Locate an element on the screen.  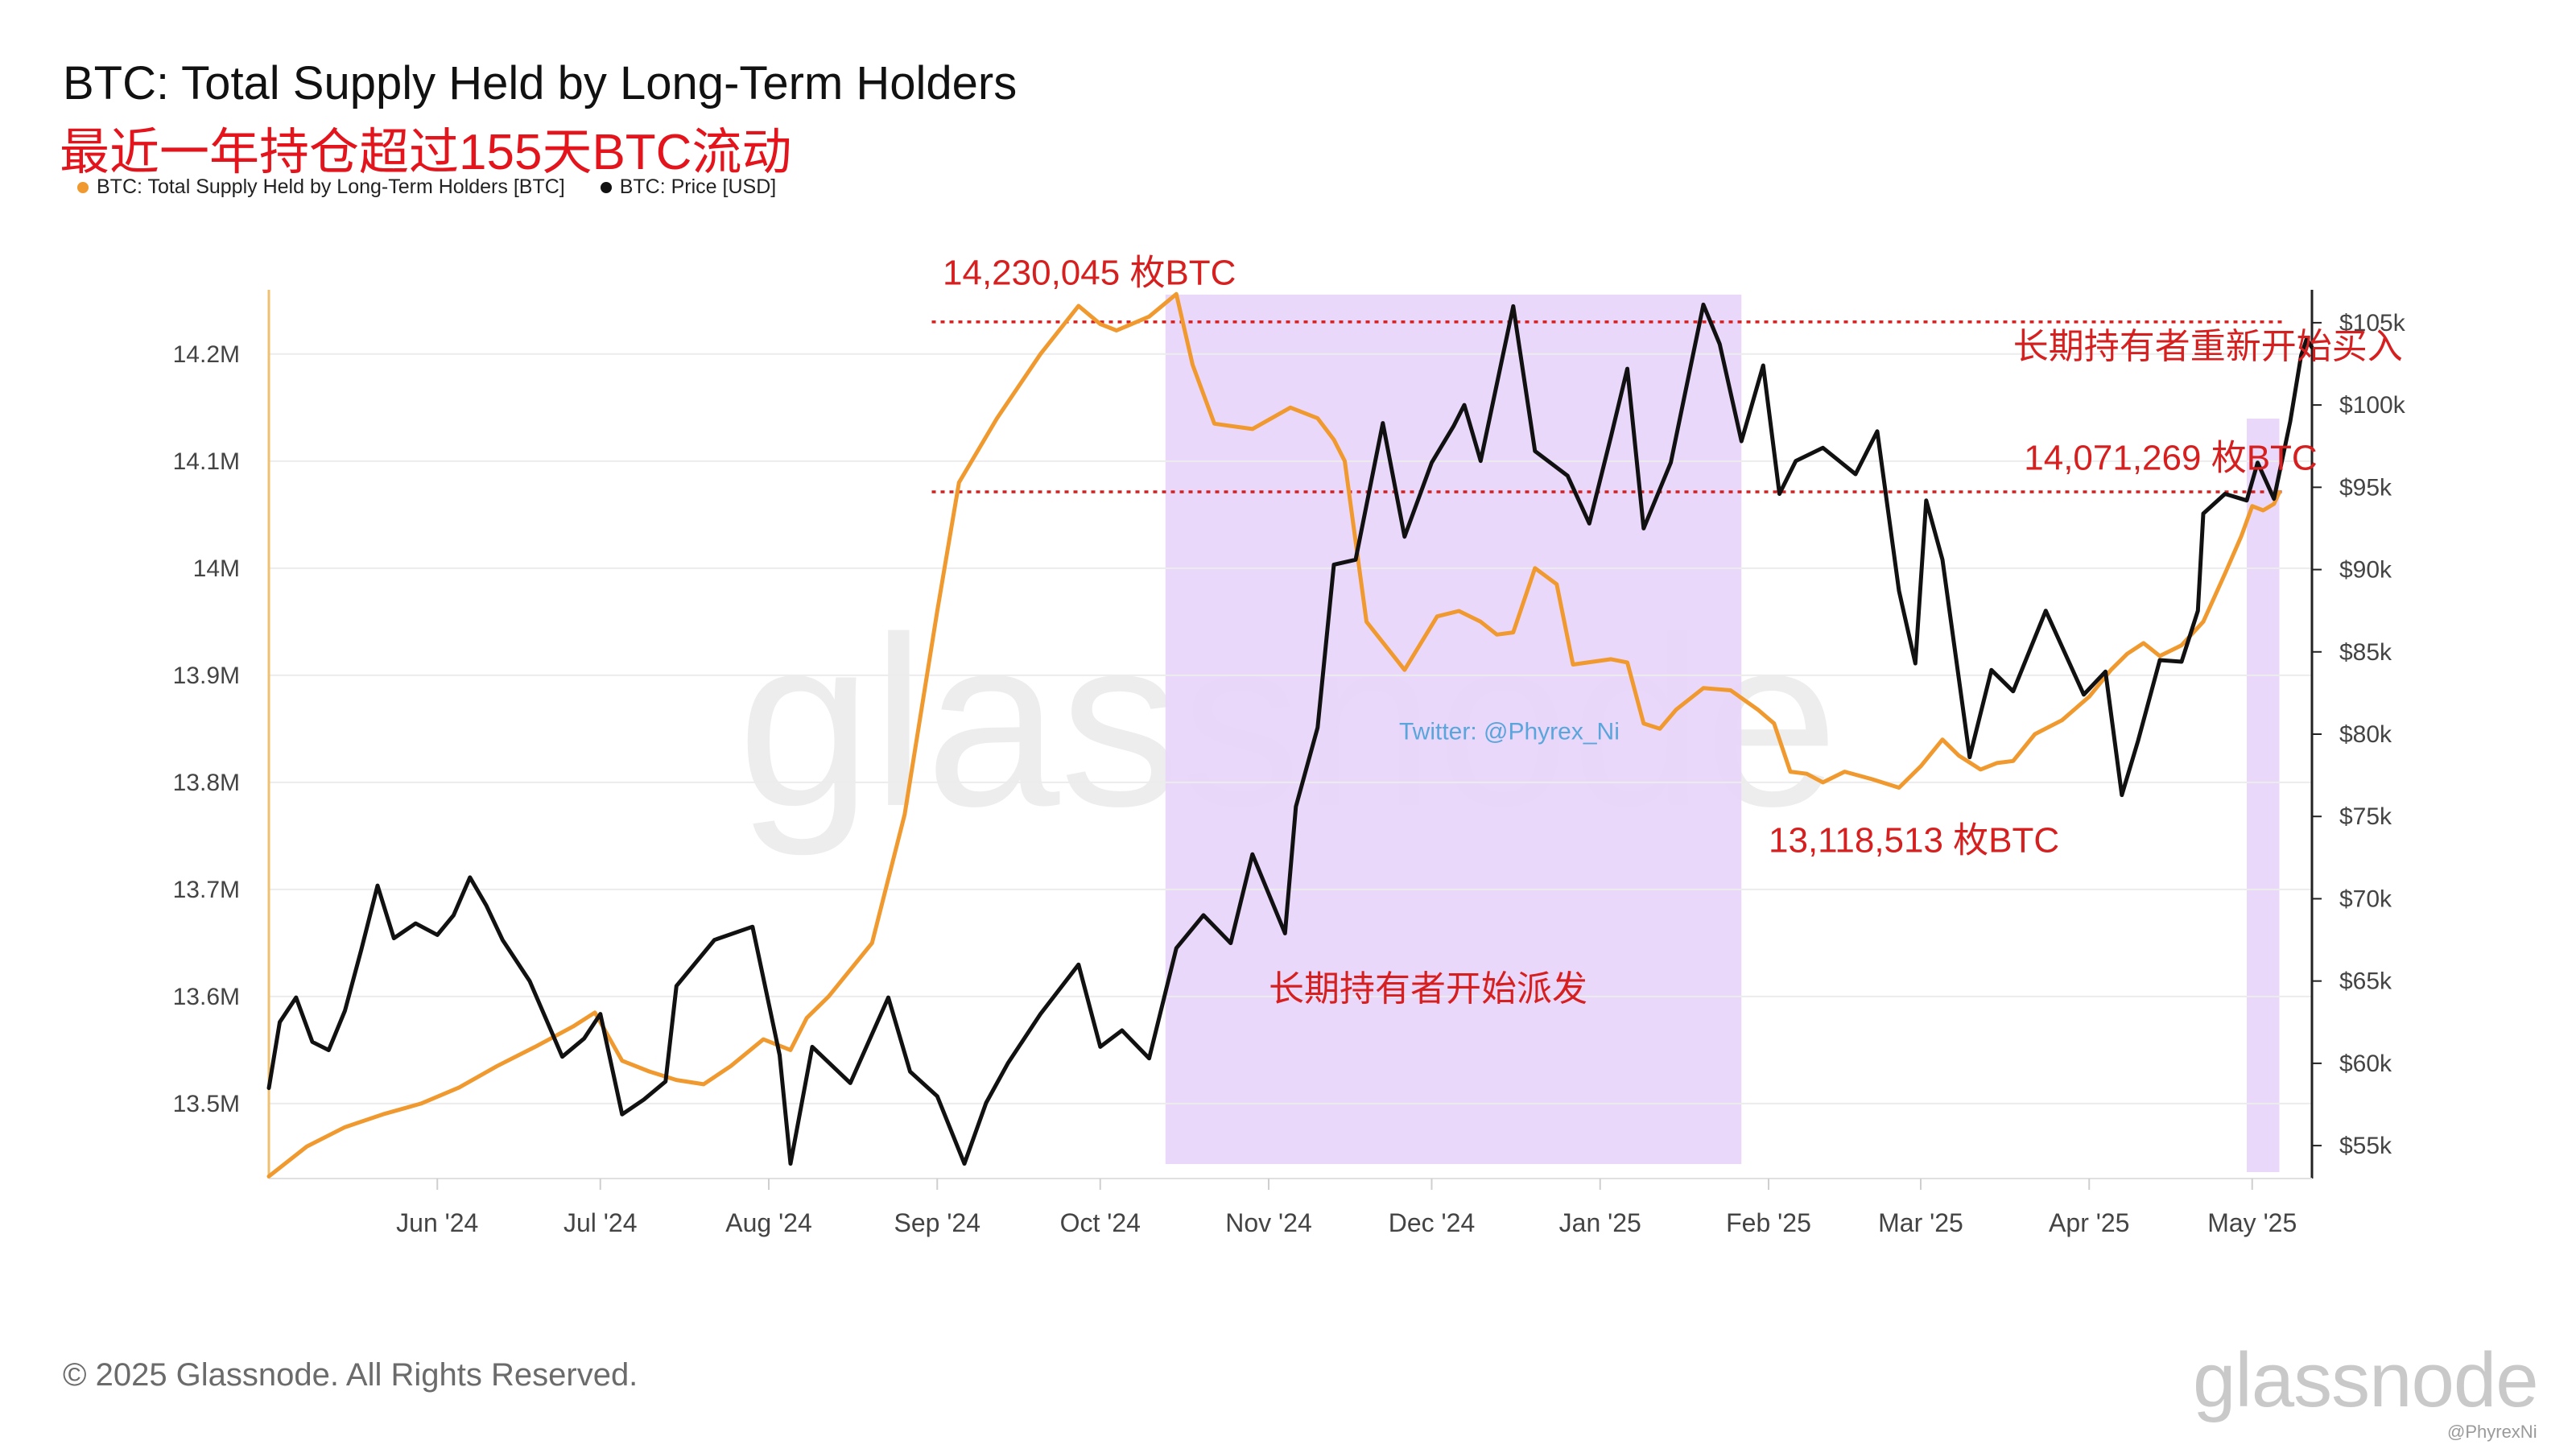
x-tick-label: Mar '25 is located at coordinates (1920, 1222).